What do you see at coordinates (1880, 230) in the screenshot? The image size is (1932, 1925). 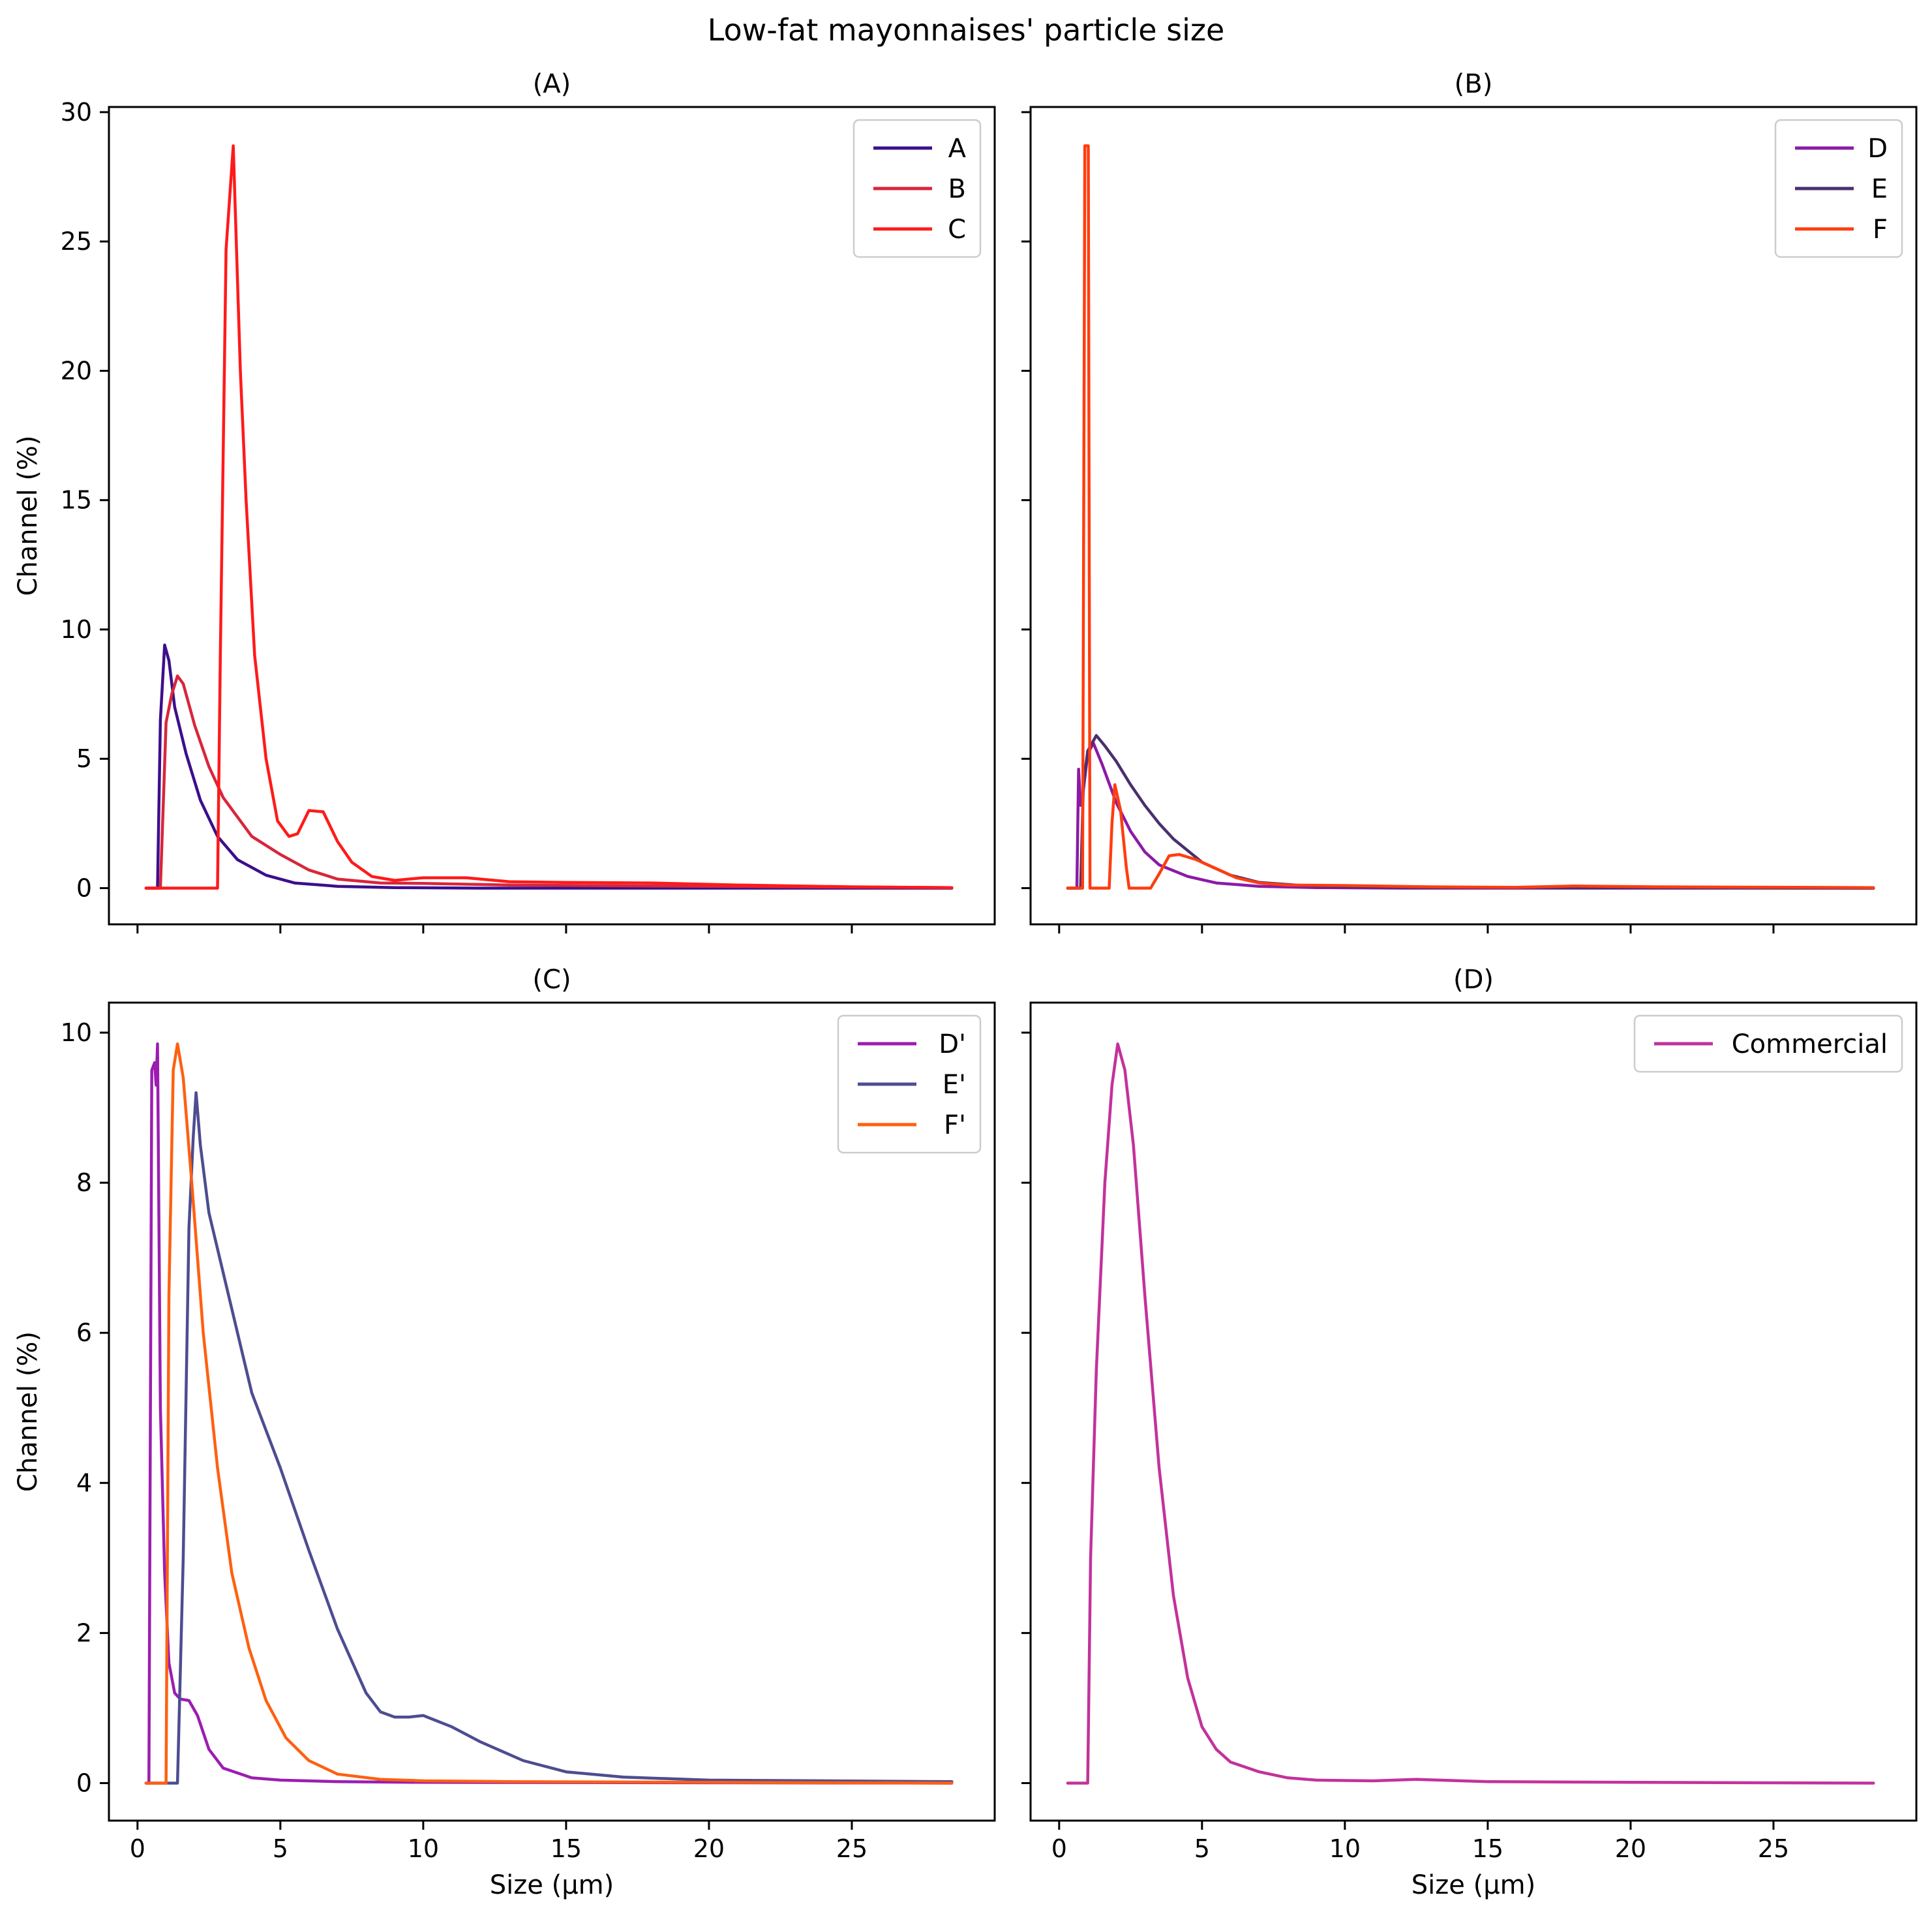 I see `legend-label: F` at bounding box center [1880, 230].